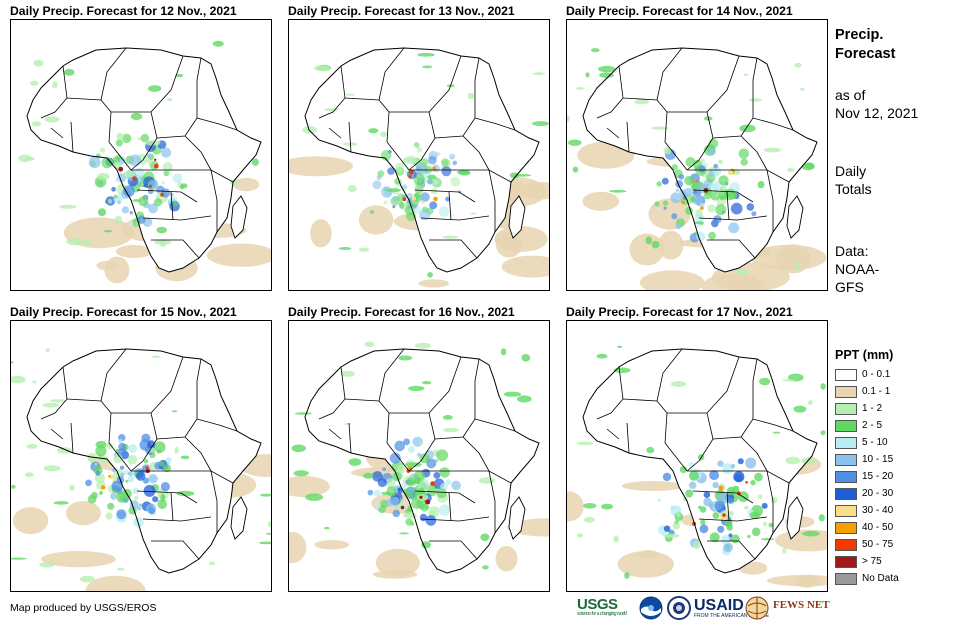 This screenshot has width=967, height=626. What do you see at coordinates (872, 425) in the screenshot?
I see `legend-label: 2 - 5` at bounding box center [872, 425].